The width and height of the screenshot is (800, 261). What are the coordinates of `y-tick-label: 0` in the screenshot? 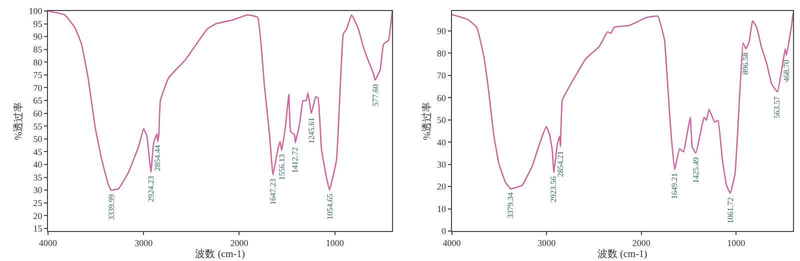 It's located at (443, 231).